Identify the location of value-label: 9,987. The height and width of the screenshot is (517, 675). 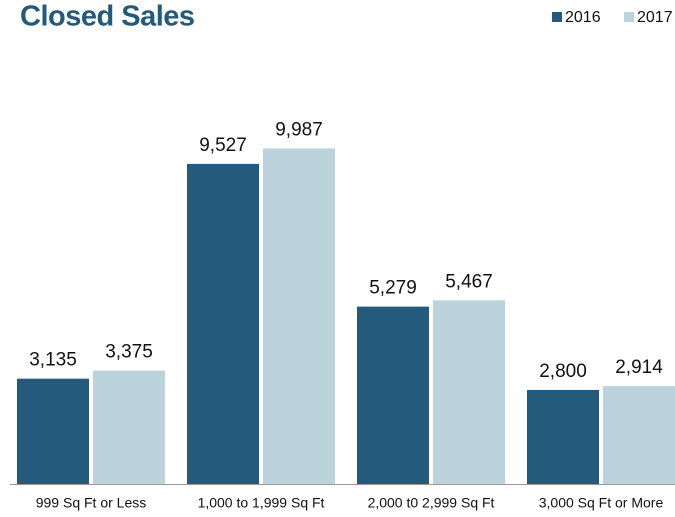
(299, 129).